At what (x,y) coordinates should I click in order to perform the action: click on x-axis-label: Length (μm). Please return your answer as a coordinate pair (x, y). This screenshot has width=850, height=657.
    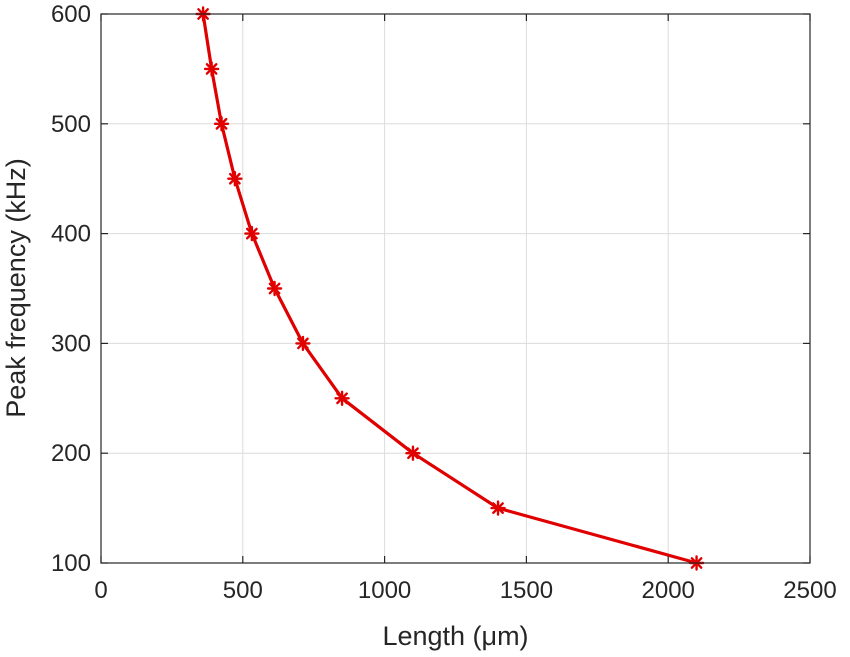
    Looking at the image, I should click on (455, 636).